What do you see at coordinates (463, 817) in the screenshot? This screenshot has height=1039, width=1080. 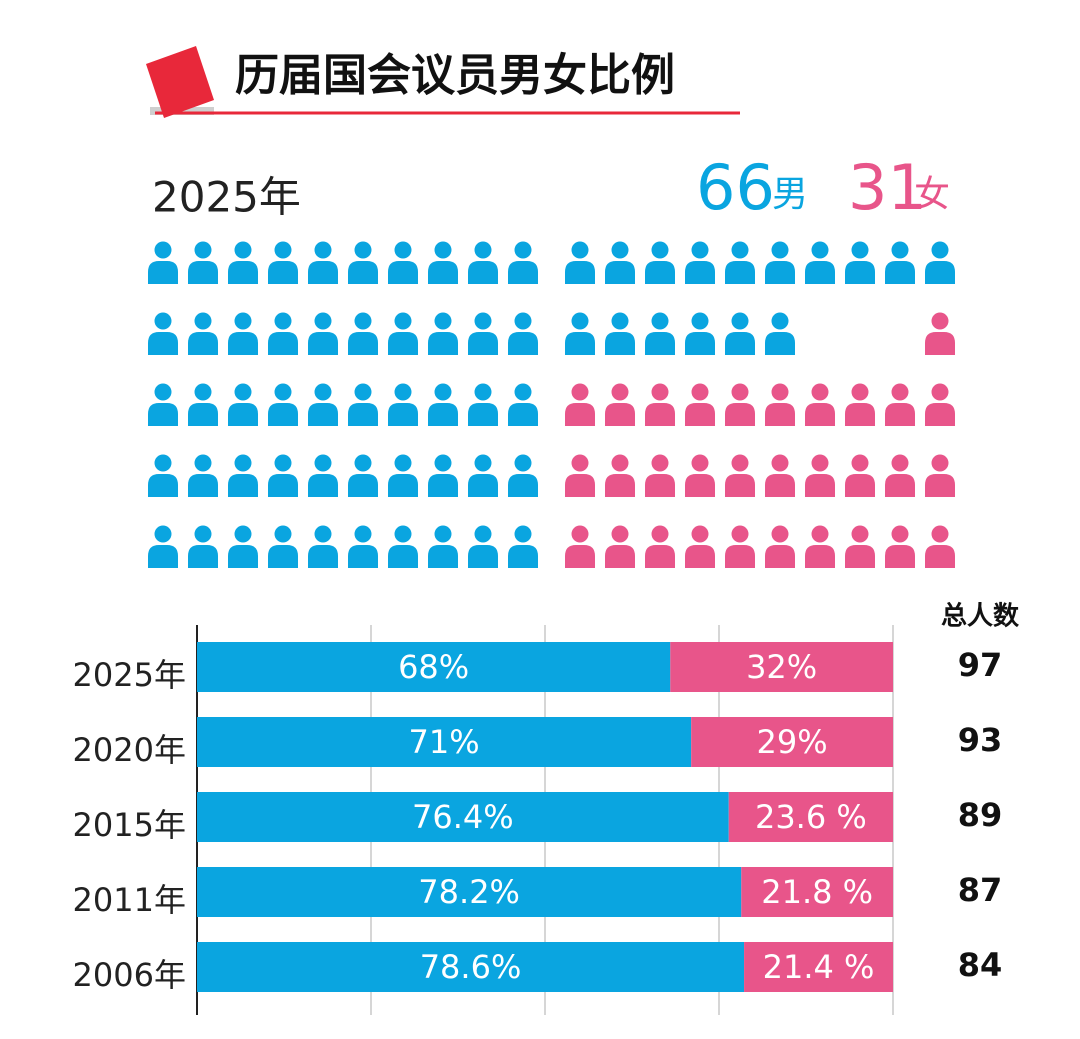 I see `value-label: 76.4%` at bounding box center [463, 817].